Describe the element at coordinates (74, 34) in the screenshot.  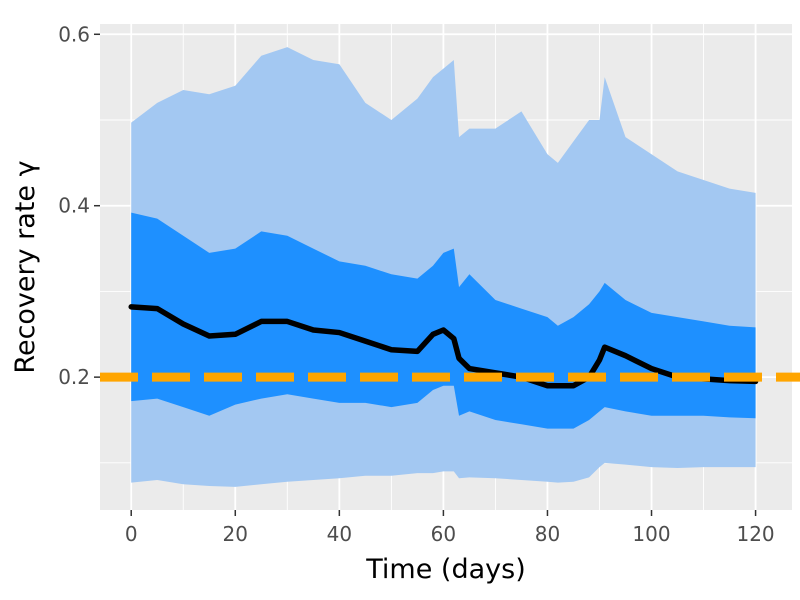
I see `y-tick-label: 0.6` at that location.